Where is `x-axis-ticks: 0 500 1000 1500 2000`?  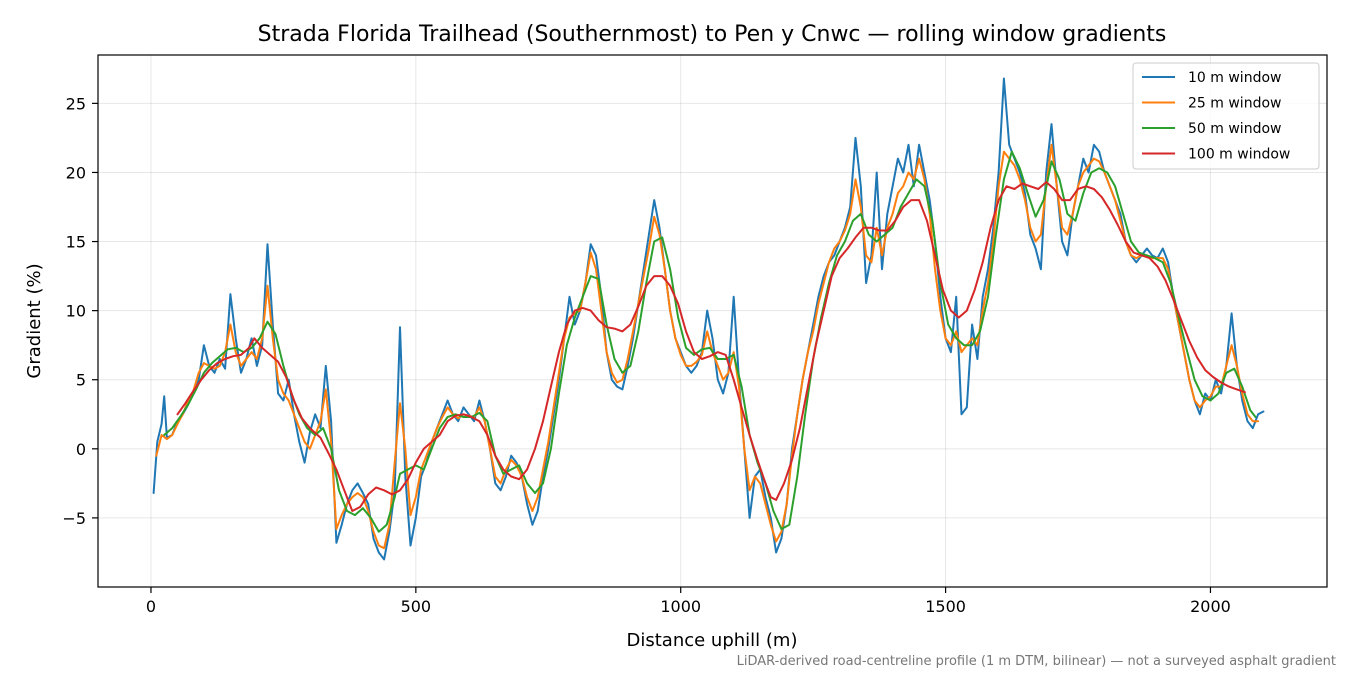
x-axis-ticks: 0 500 1000 1500 2000 is located at coordinates (688, 601).